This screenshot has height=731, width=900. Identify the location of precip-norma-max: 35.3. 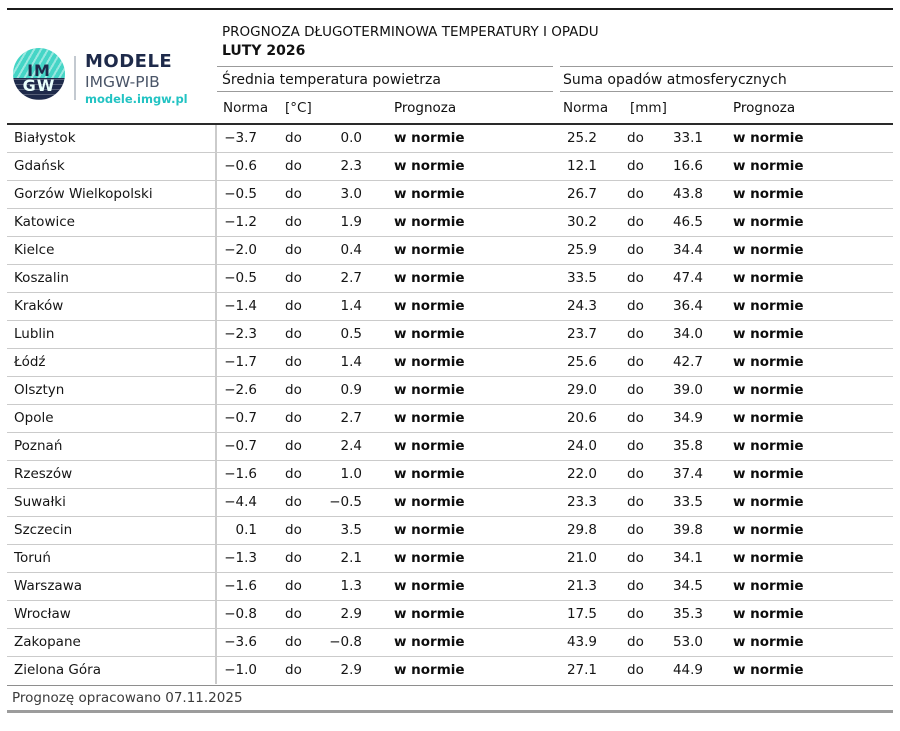
(687, 614).